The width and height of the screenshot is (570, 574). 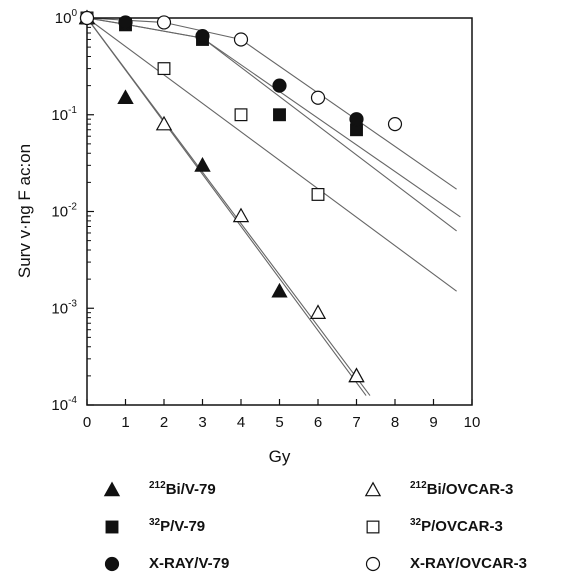 I want to click on x-tick-label: 1, so click(x=125, y=422).